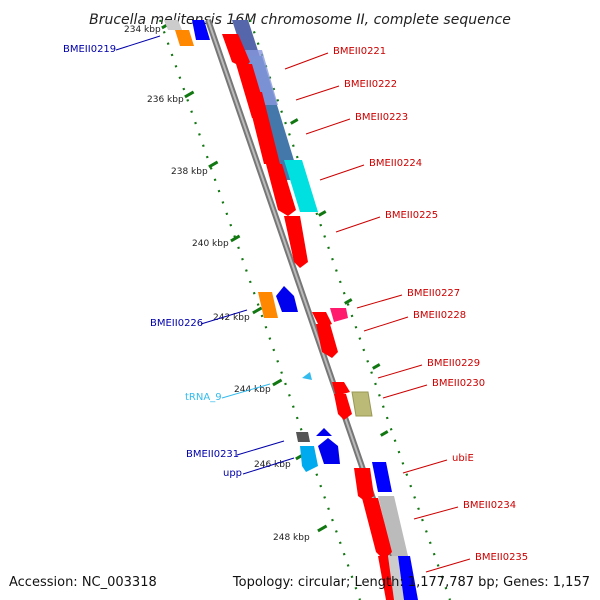 The width and height of the screenshot is (600, 600). What do you see at coordinates (210, 244) in the screenshot?
I see `kbp-label: 240 kbp` at bounding box center [210, 244].